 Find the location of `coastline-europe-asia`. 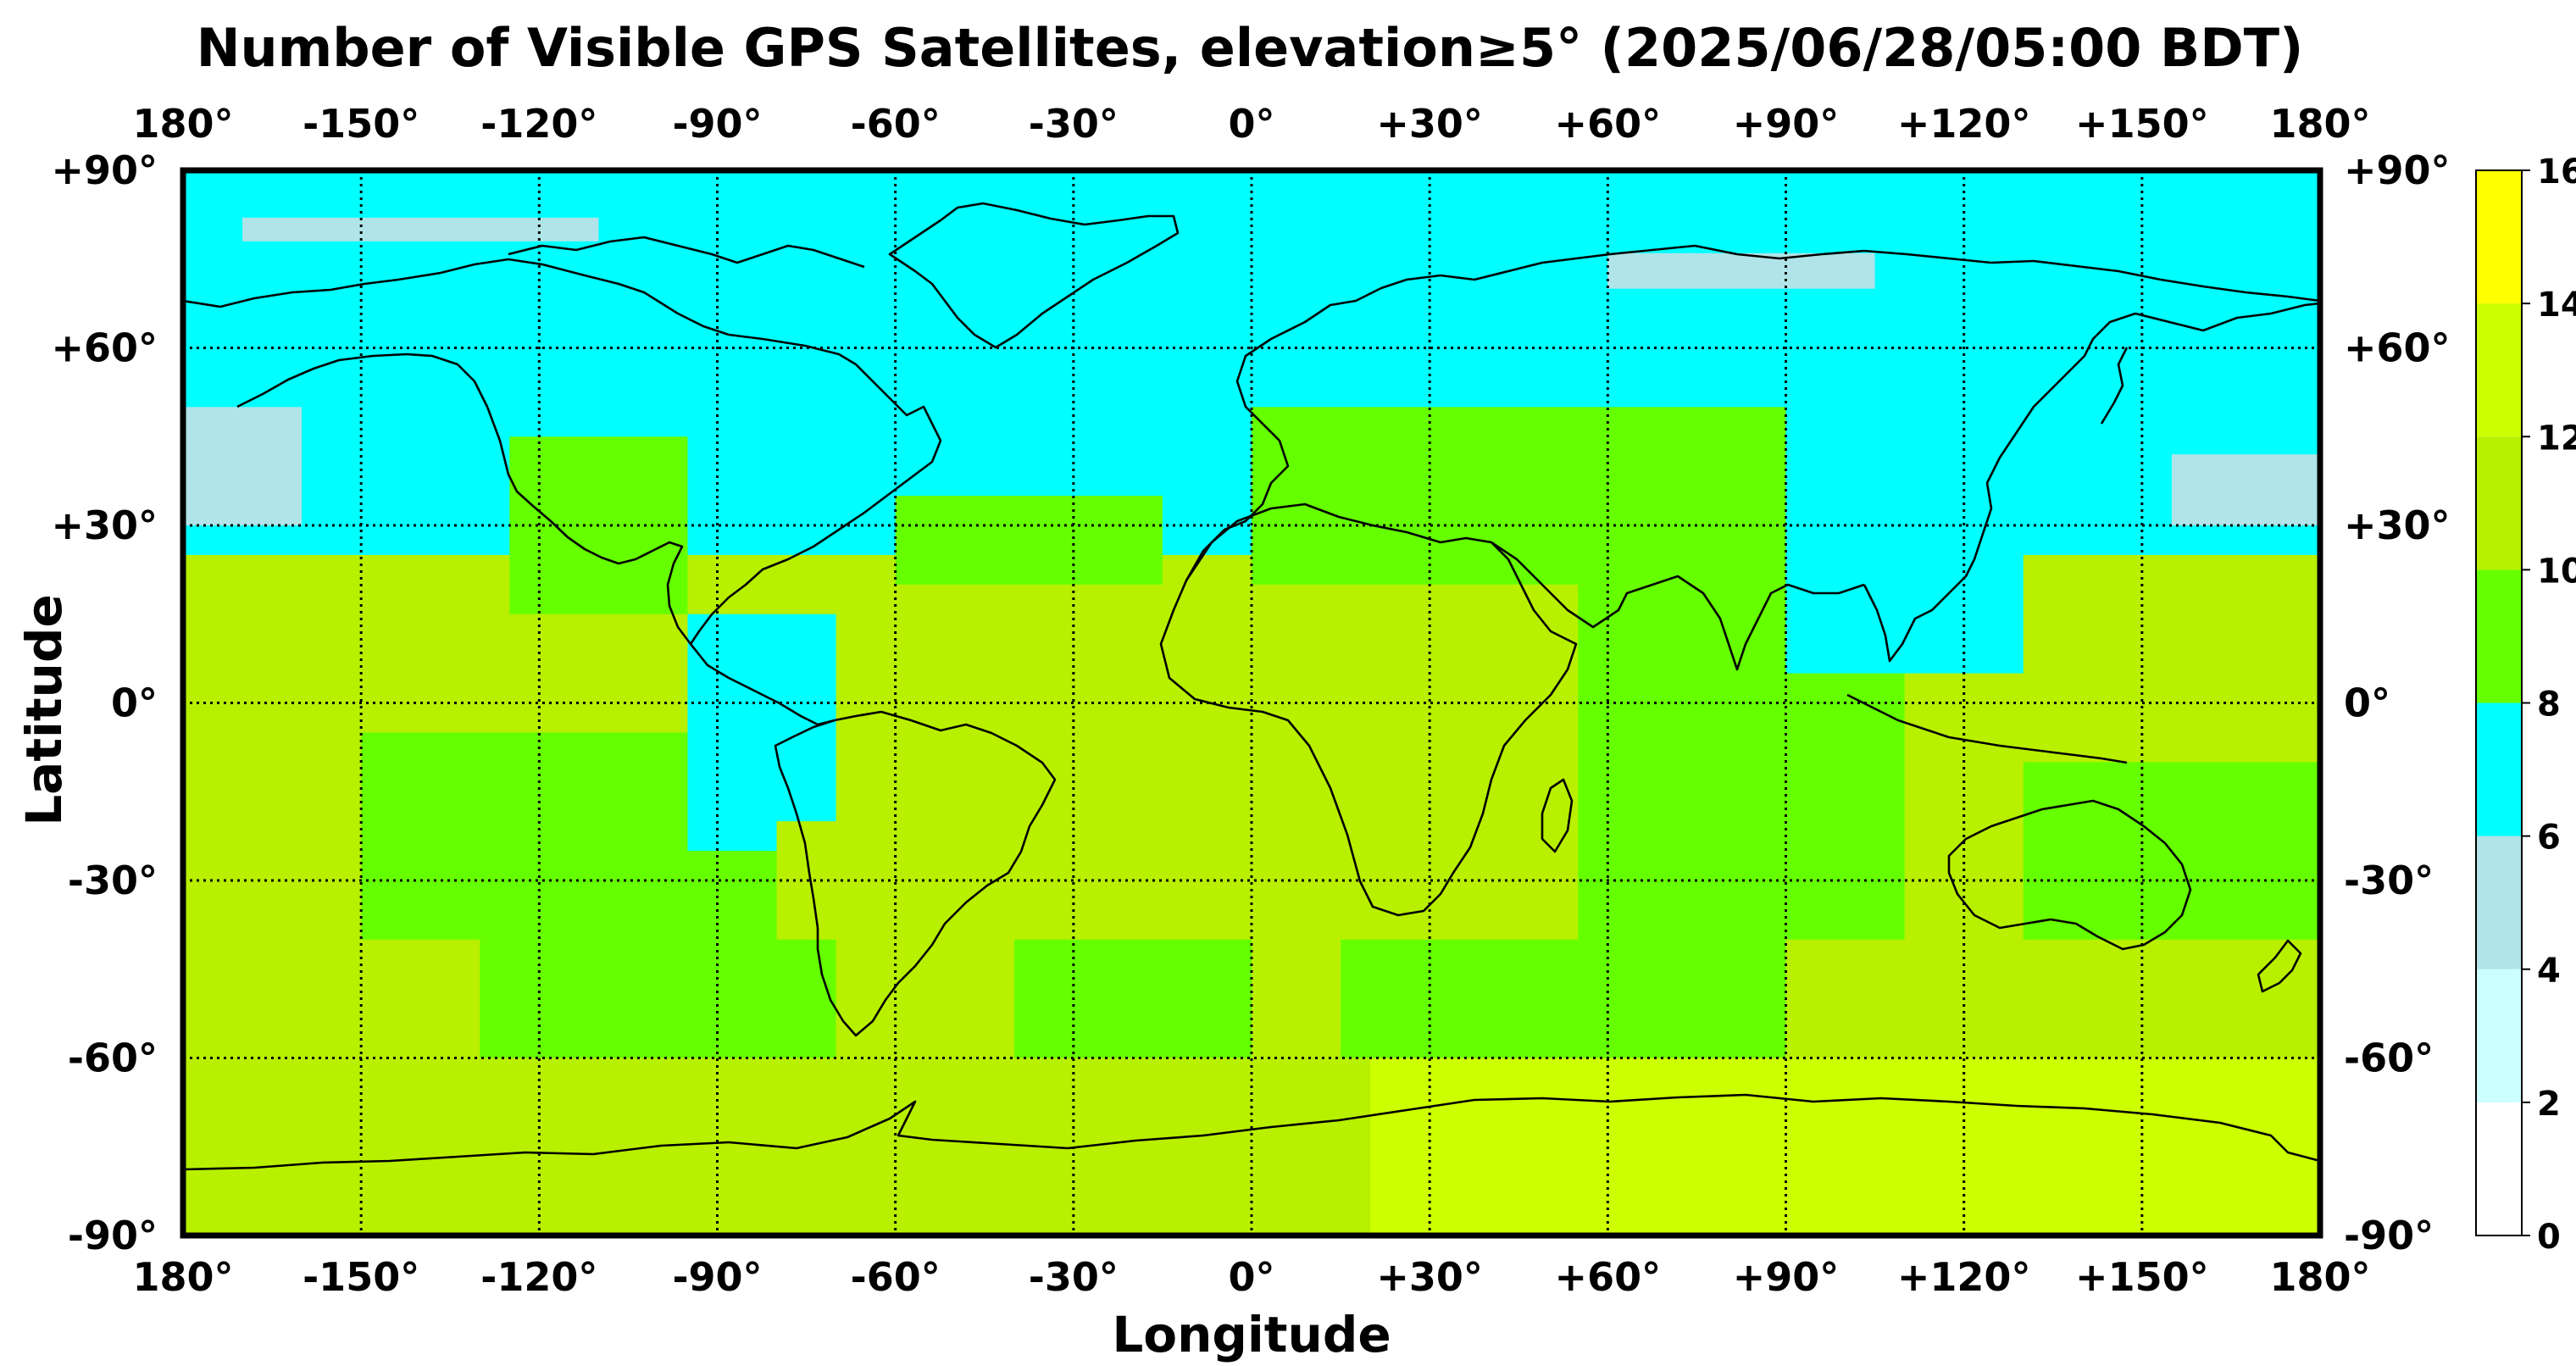

coastline-europe-asia is located at coordinates (1752, 412).